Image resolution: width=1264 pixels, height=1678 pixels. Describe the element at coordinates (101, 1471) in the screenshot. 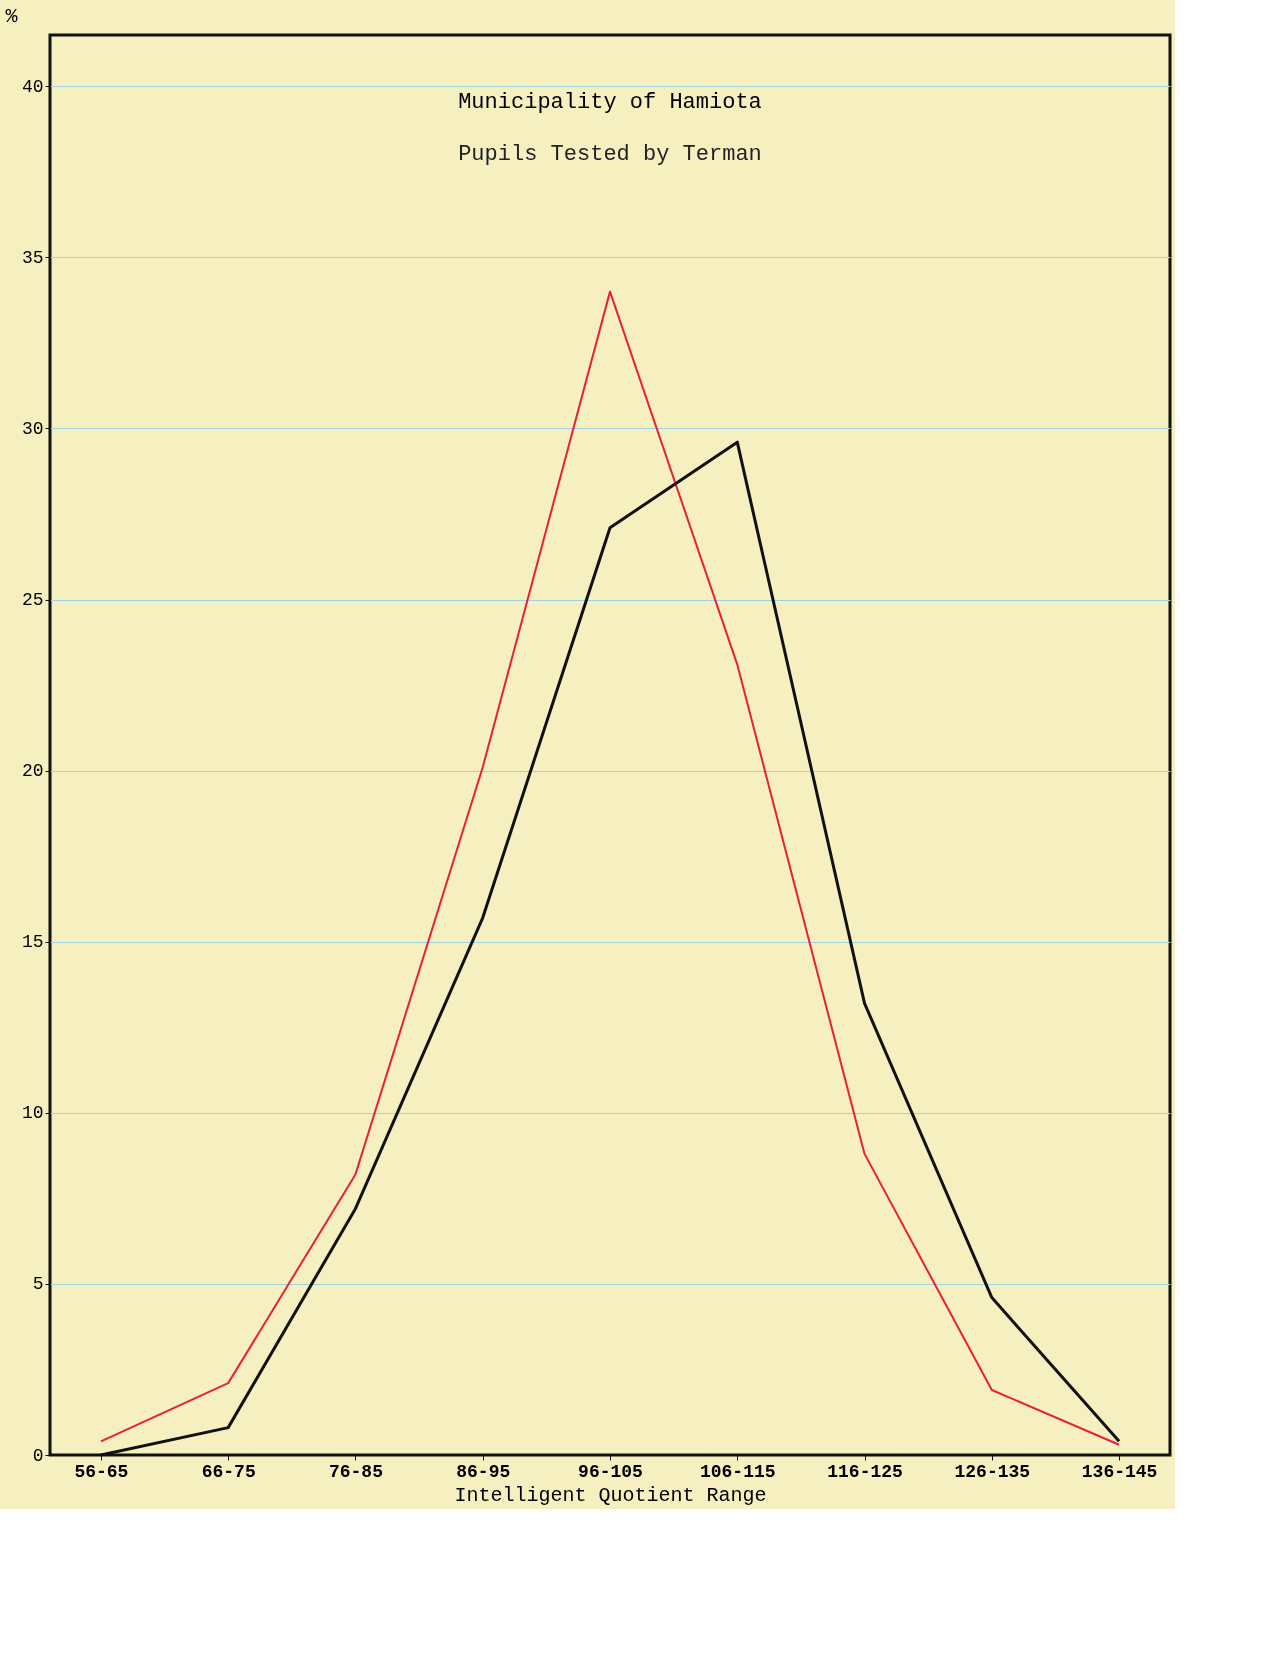

I see `x-tick-label: 56-65` at that location.